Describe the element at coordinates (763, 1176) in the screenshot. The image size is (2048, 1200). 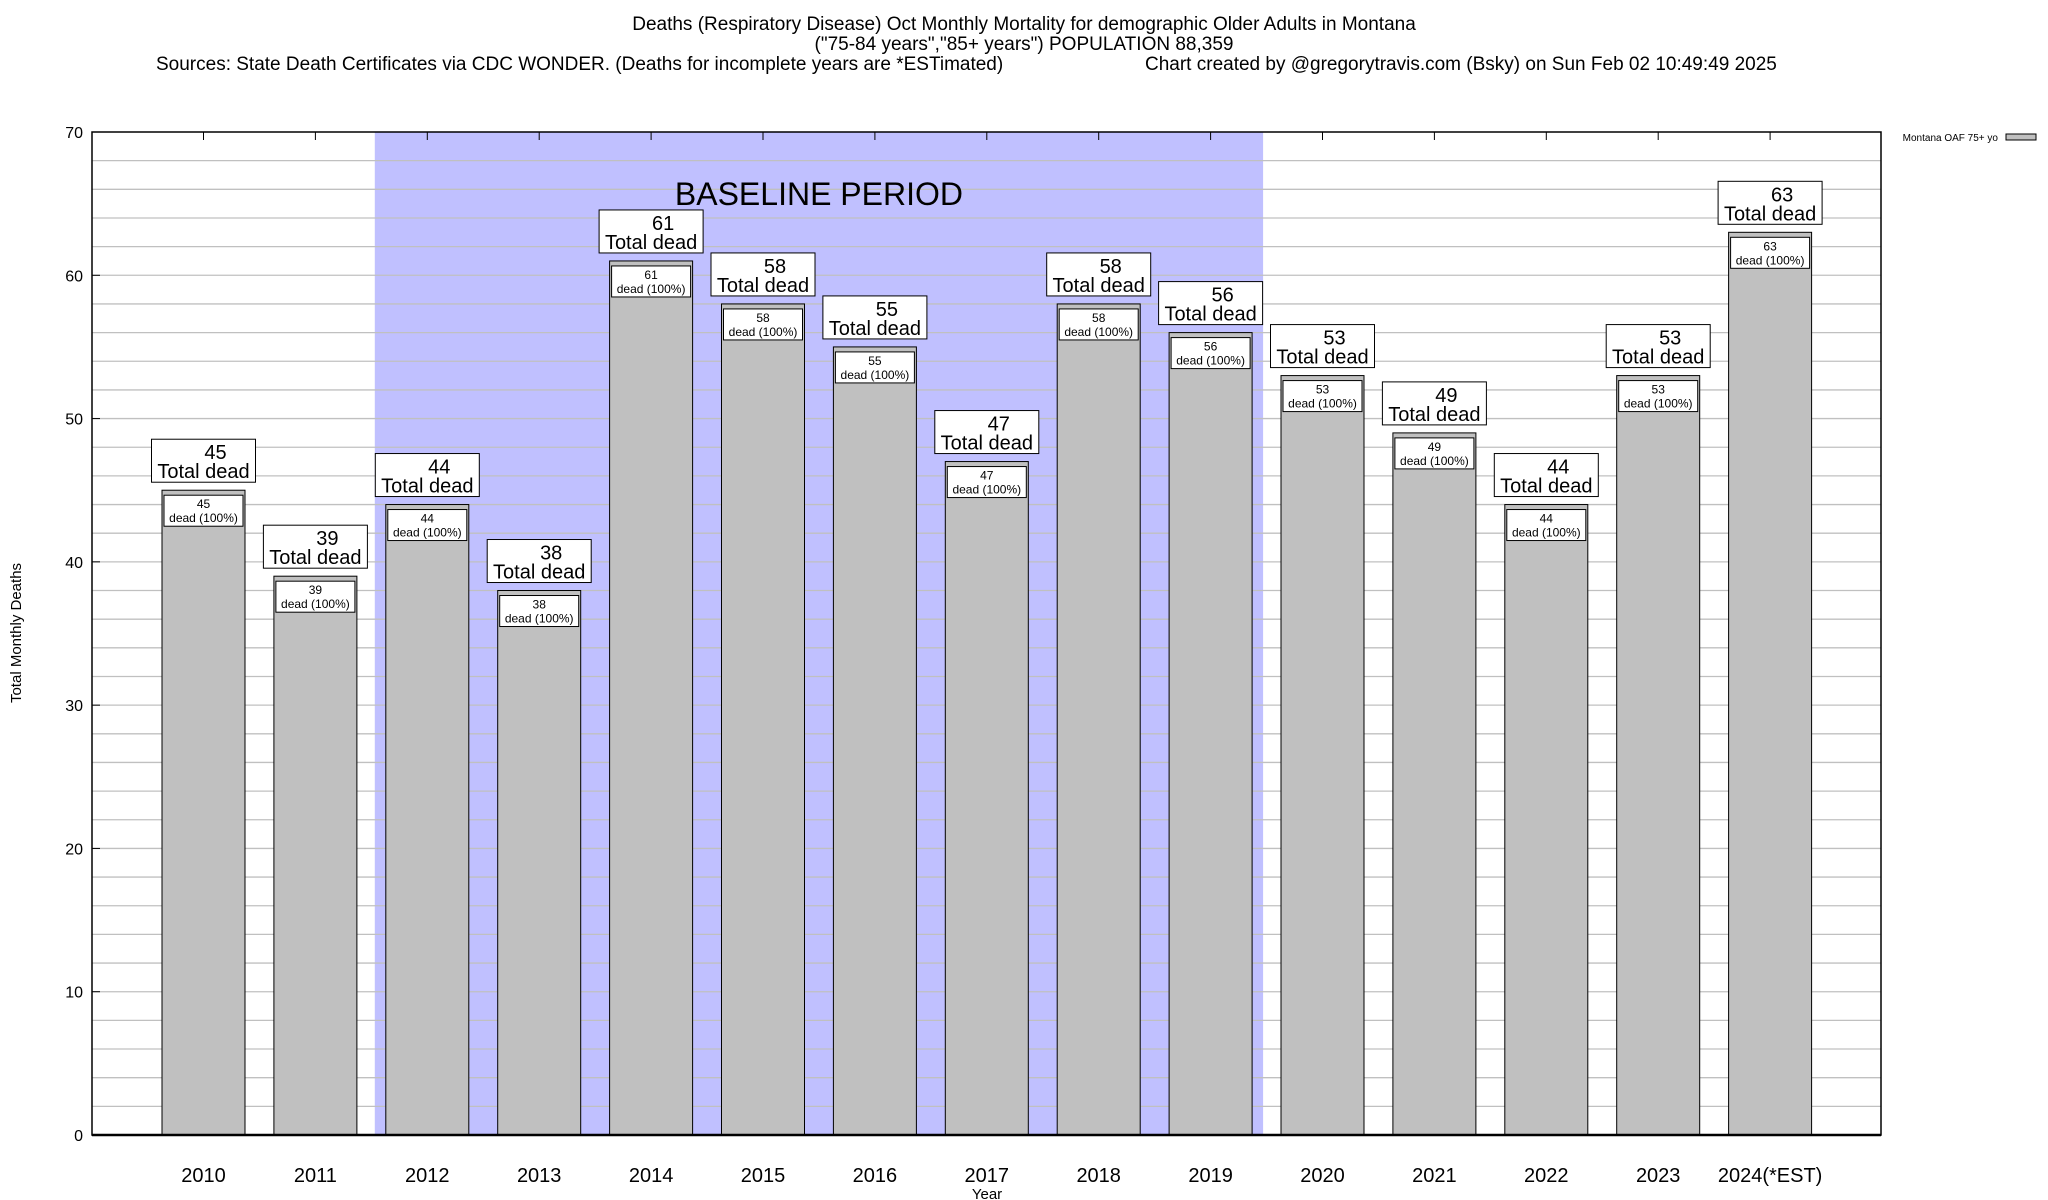
I see `x-tick-label: 2015` at that location.